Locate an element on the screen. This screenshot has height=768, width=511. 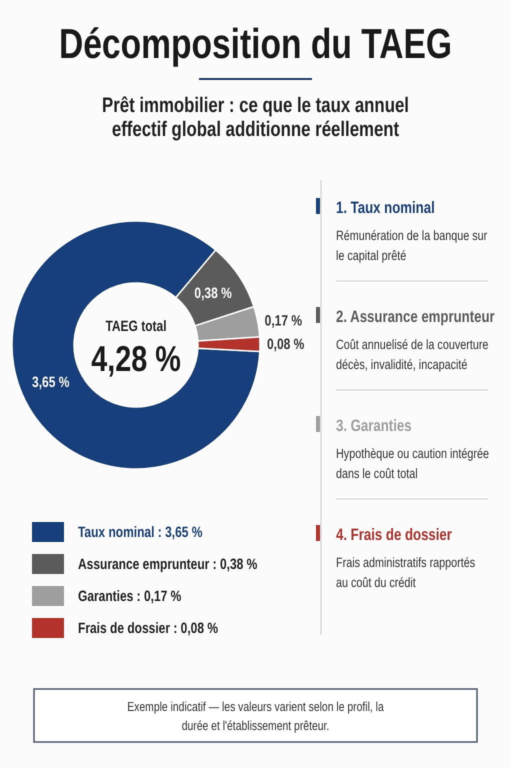
chart-subtitle: Prêt immobilier : ce que le taux annuel effectif global additionne réellement is located at coordinates (255, 118).